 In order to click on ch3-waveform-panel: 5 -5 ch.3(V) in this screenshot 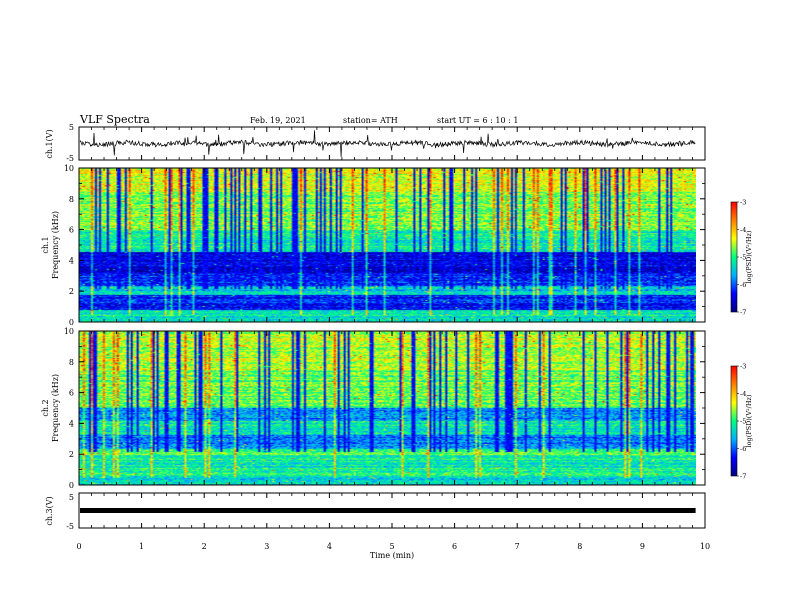, I will do `click(375, 511)`.